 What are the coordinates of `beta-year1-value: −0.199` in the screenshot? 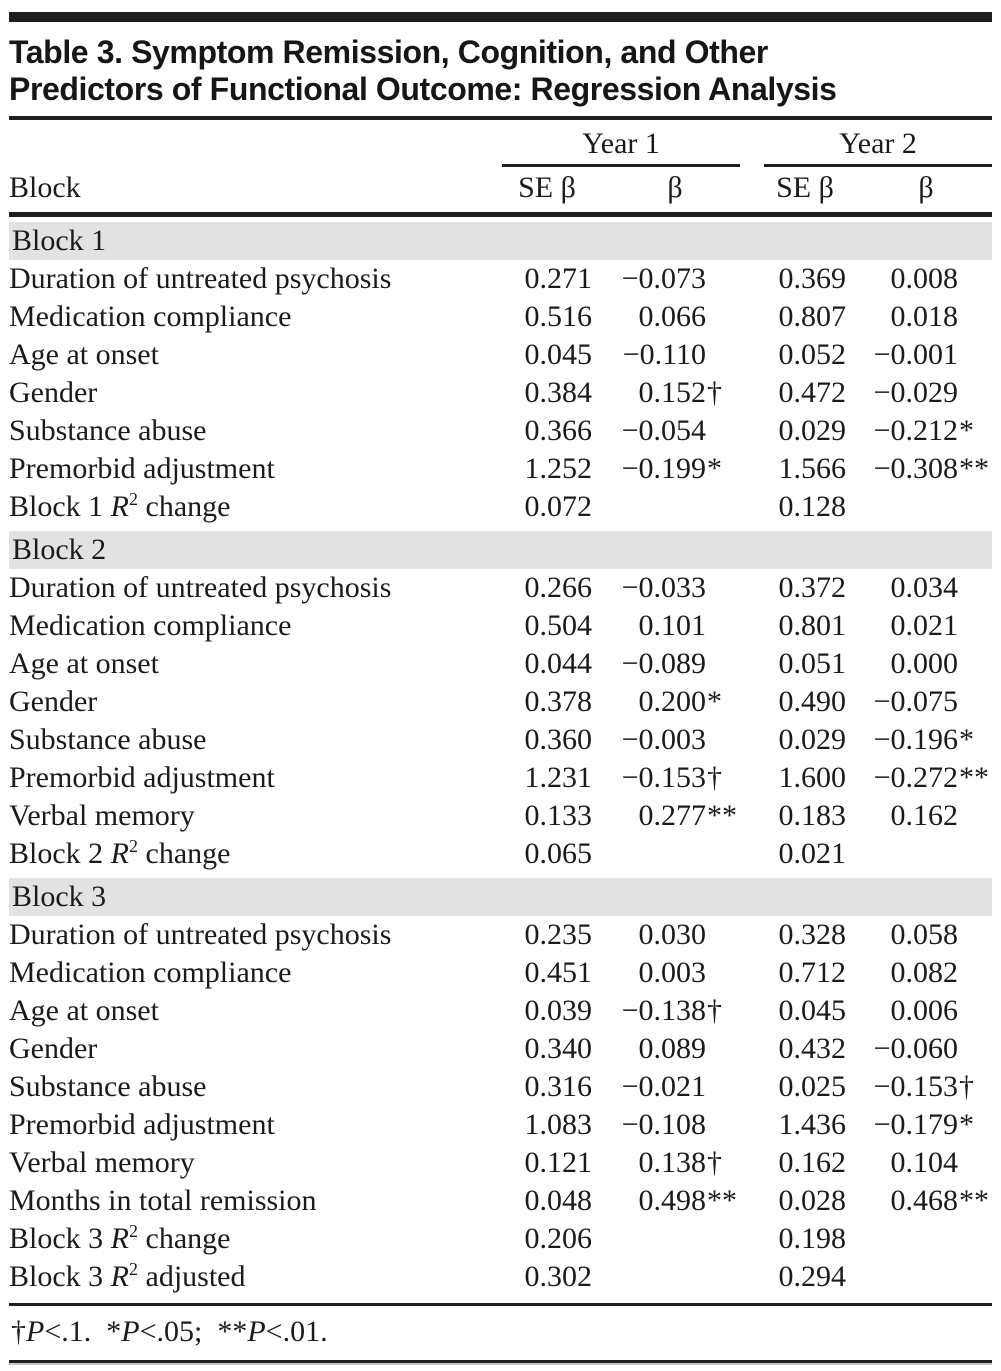 It's located at (663, 468).